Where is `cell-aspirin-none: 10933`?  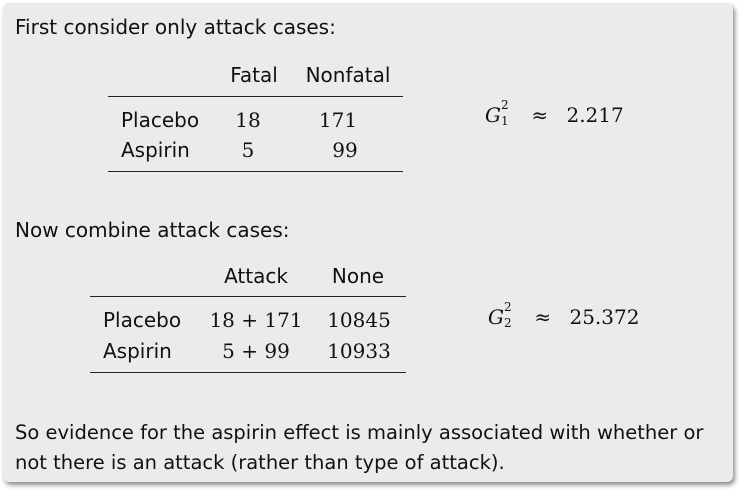
cell-aspirin-none: 10933 is located at coordinates (359, 351).